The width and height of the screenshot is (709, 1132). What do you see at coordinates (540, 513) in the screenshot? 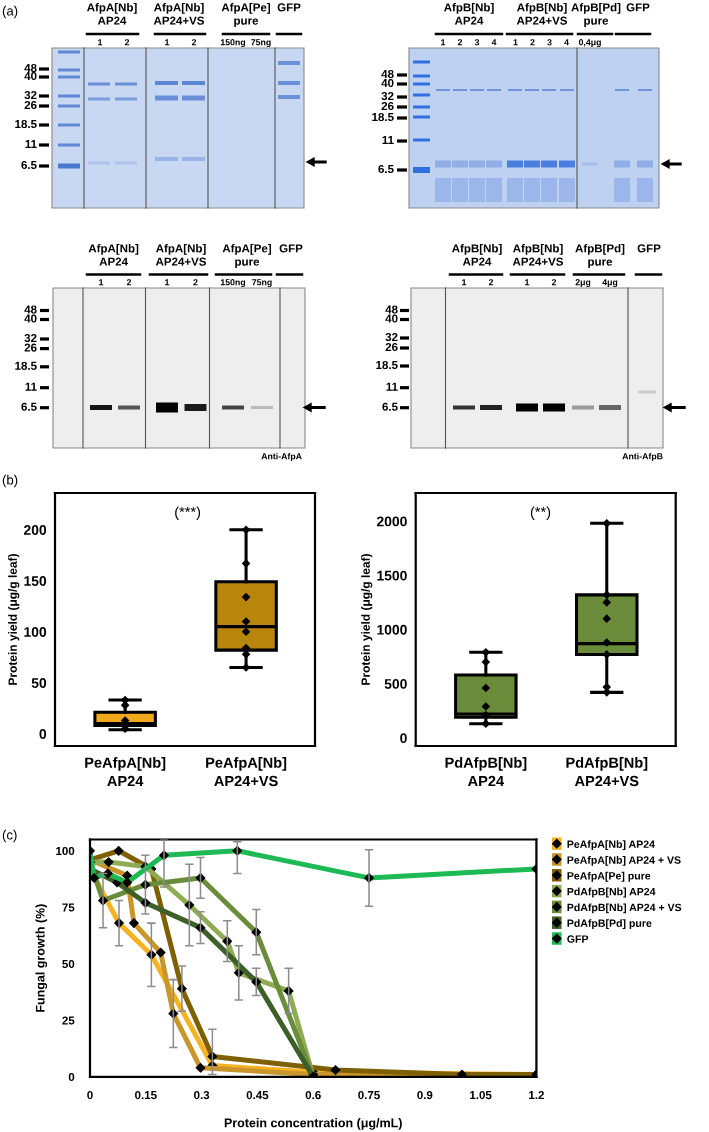
I see `annotation: (**)` at bounding box center [540, 513].